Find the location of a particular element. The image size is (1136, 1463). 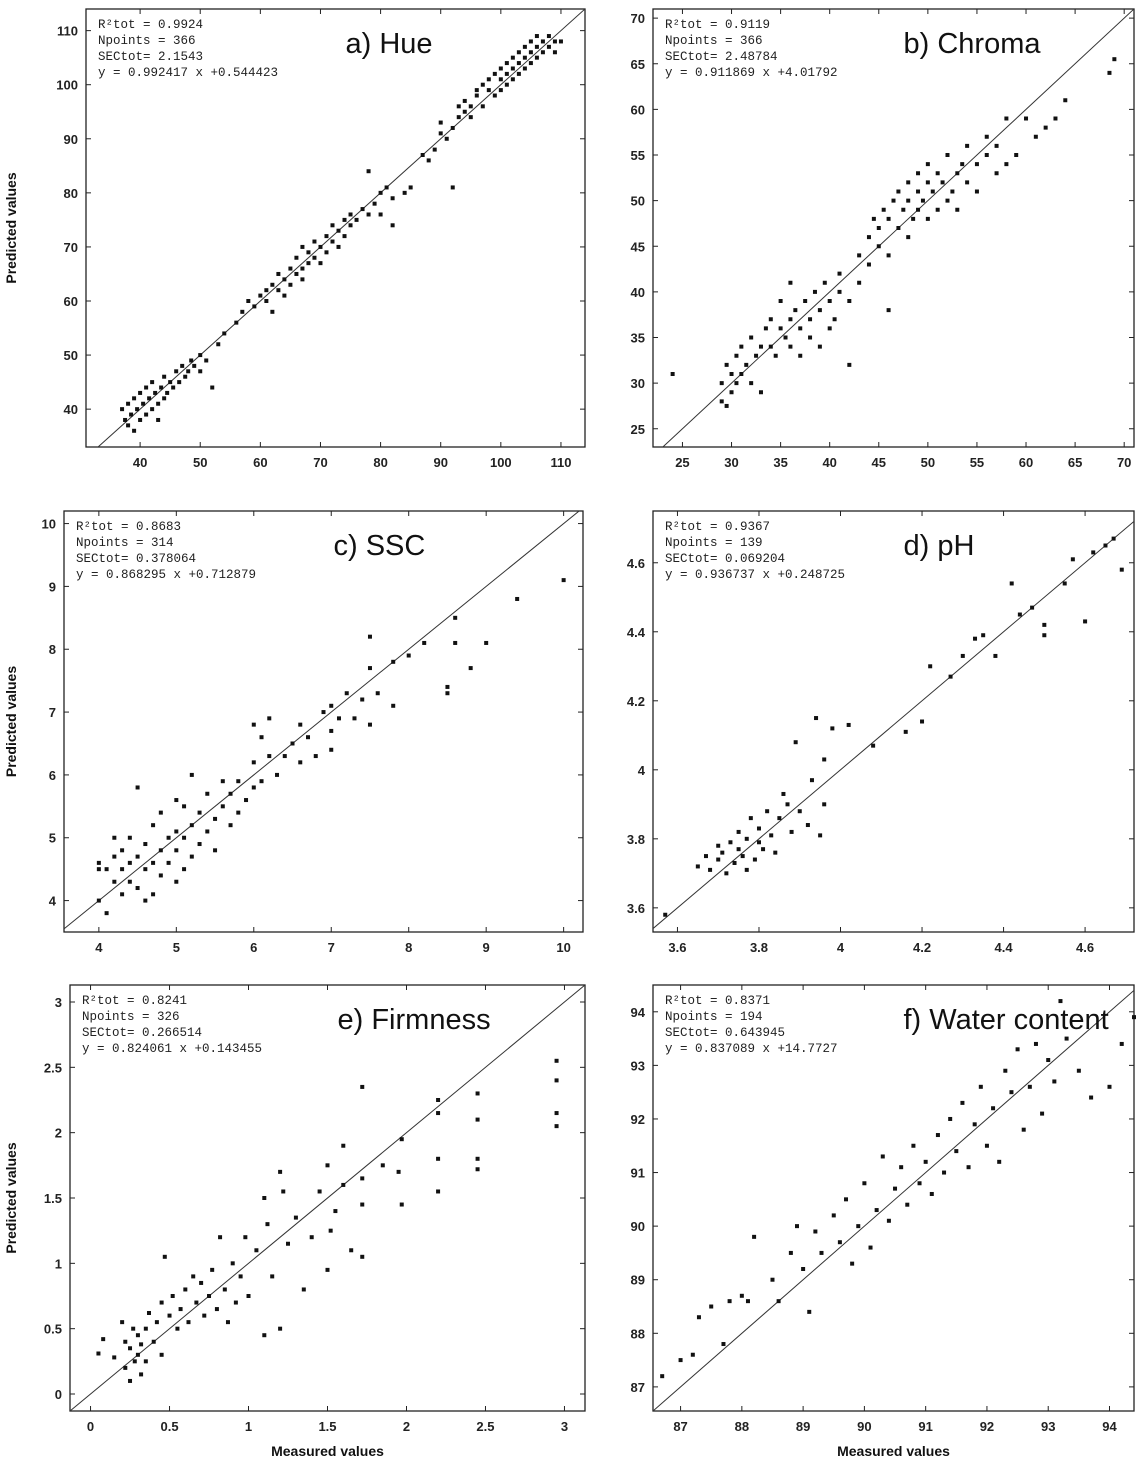

y-tick-label: 65 is located at coordinates (638, 64).